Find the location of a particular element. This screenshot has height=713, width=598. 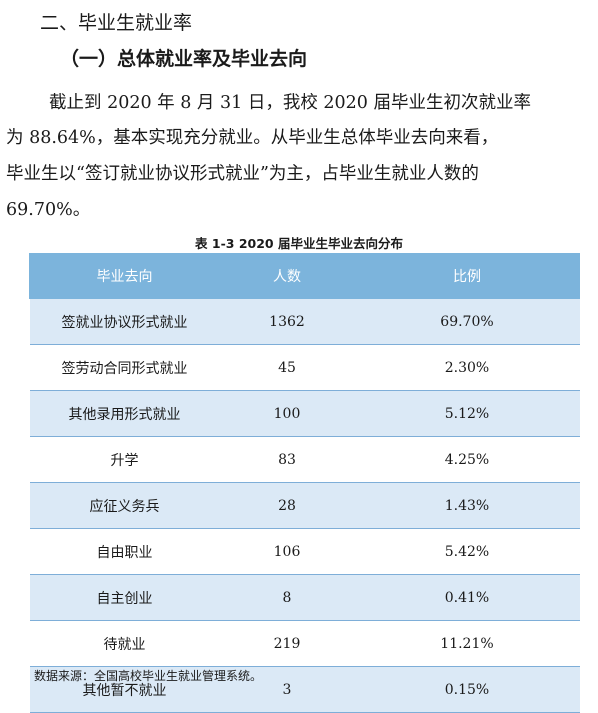

cell-ratio: 0.15% is located at coordinates (467, 689).